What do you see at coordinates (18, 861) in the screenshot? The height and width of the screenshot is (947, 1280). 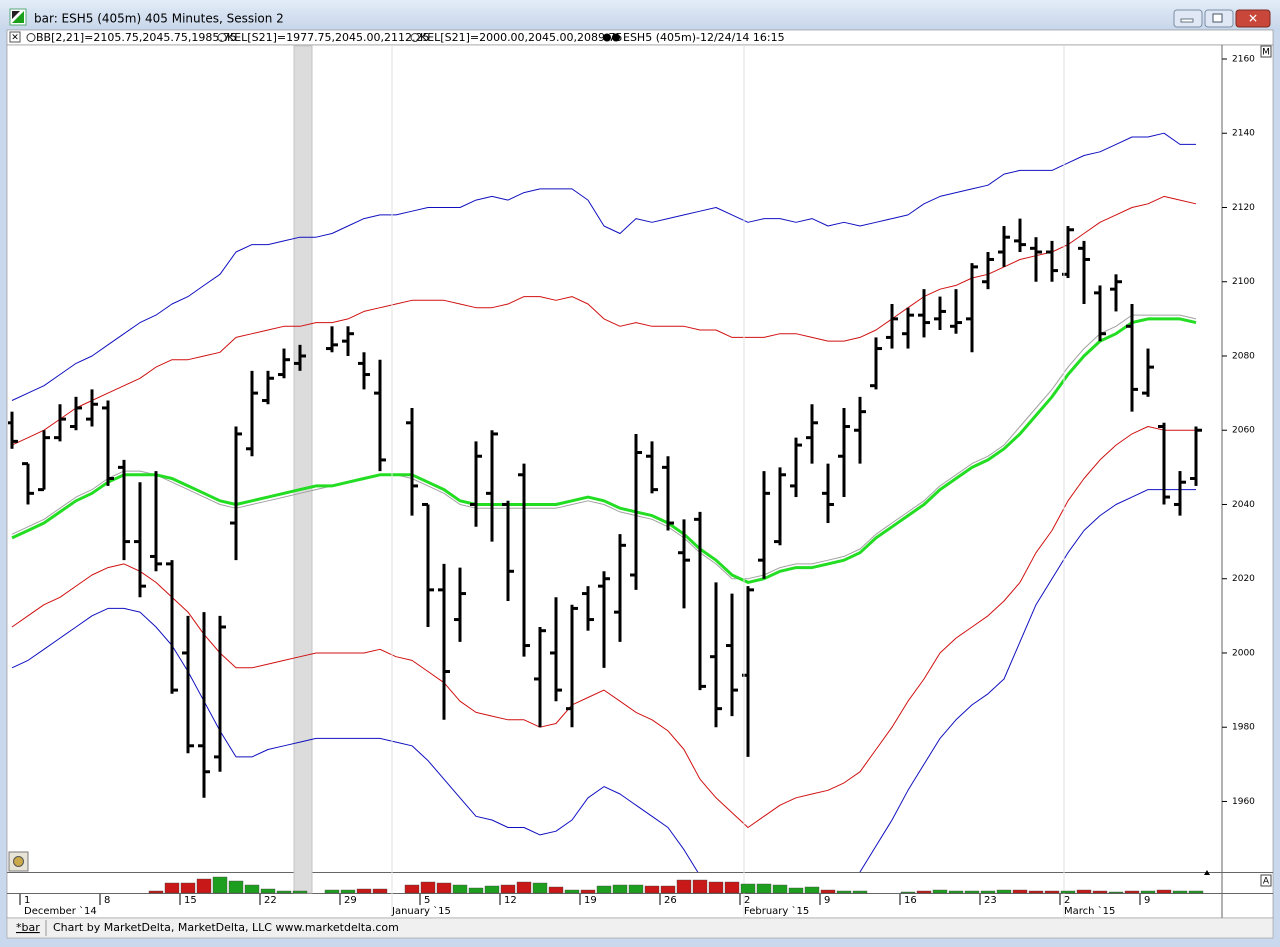 I see `tool-icon` at bounding box center [18, 861].